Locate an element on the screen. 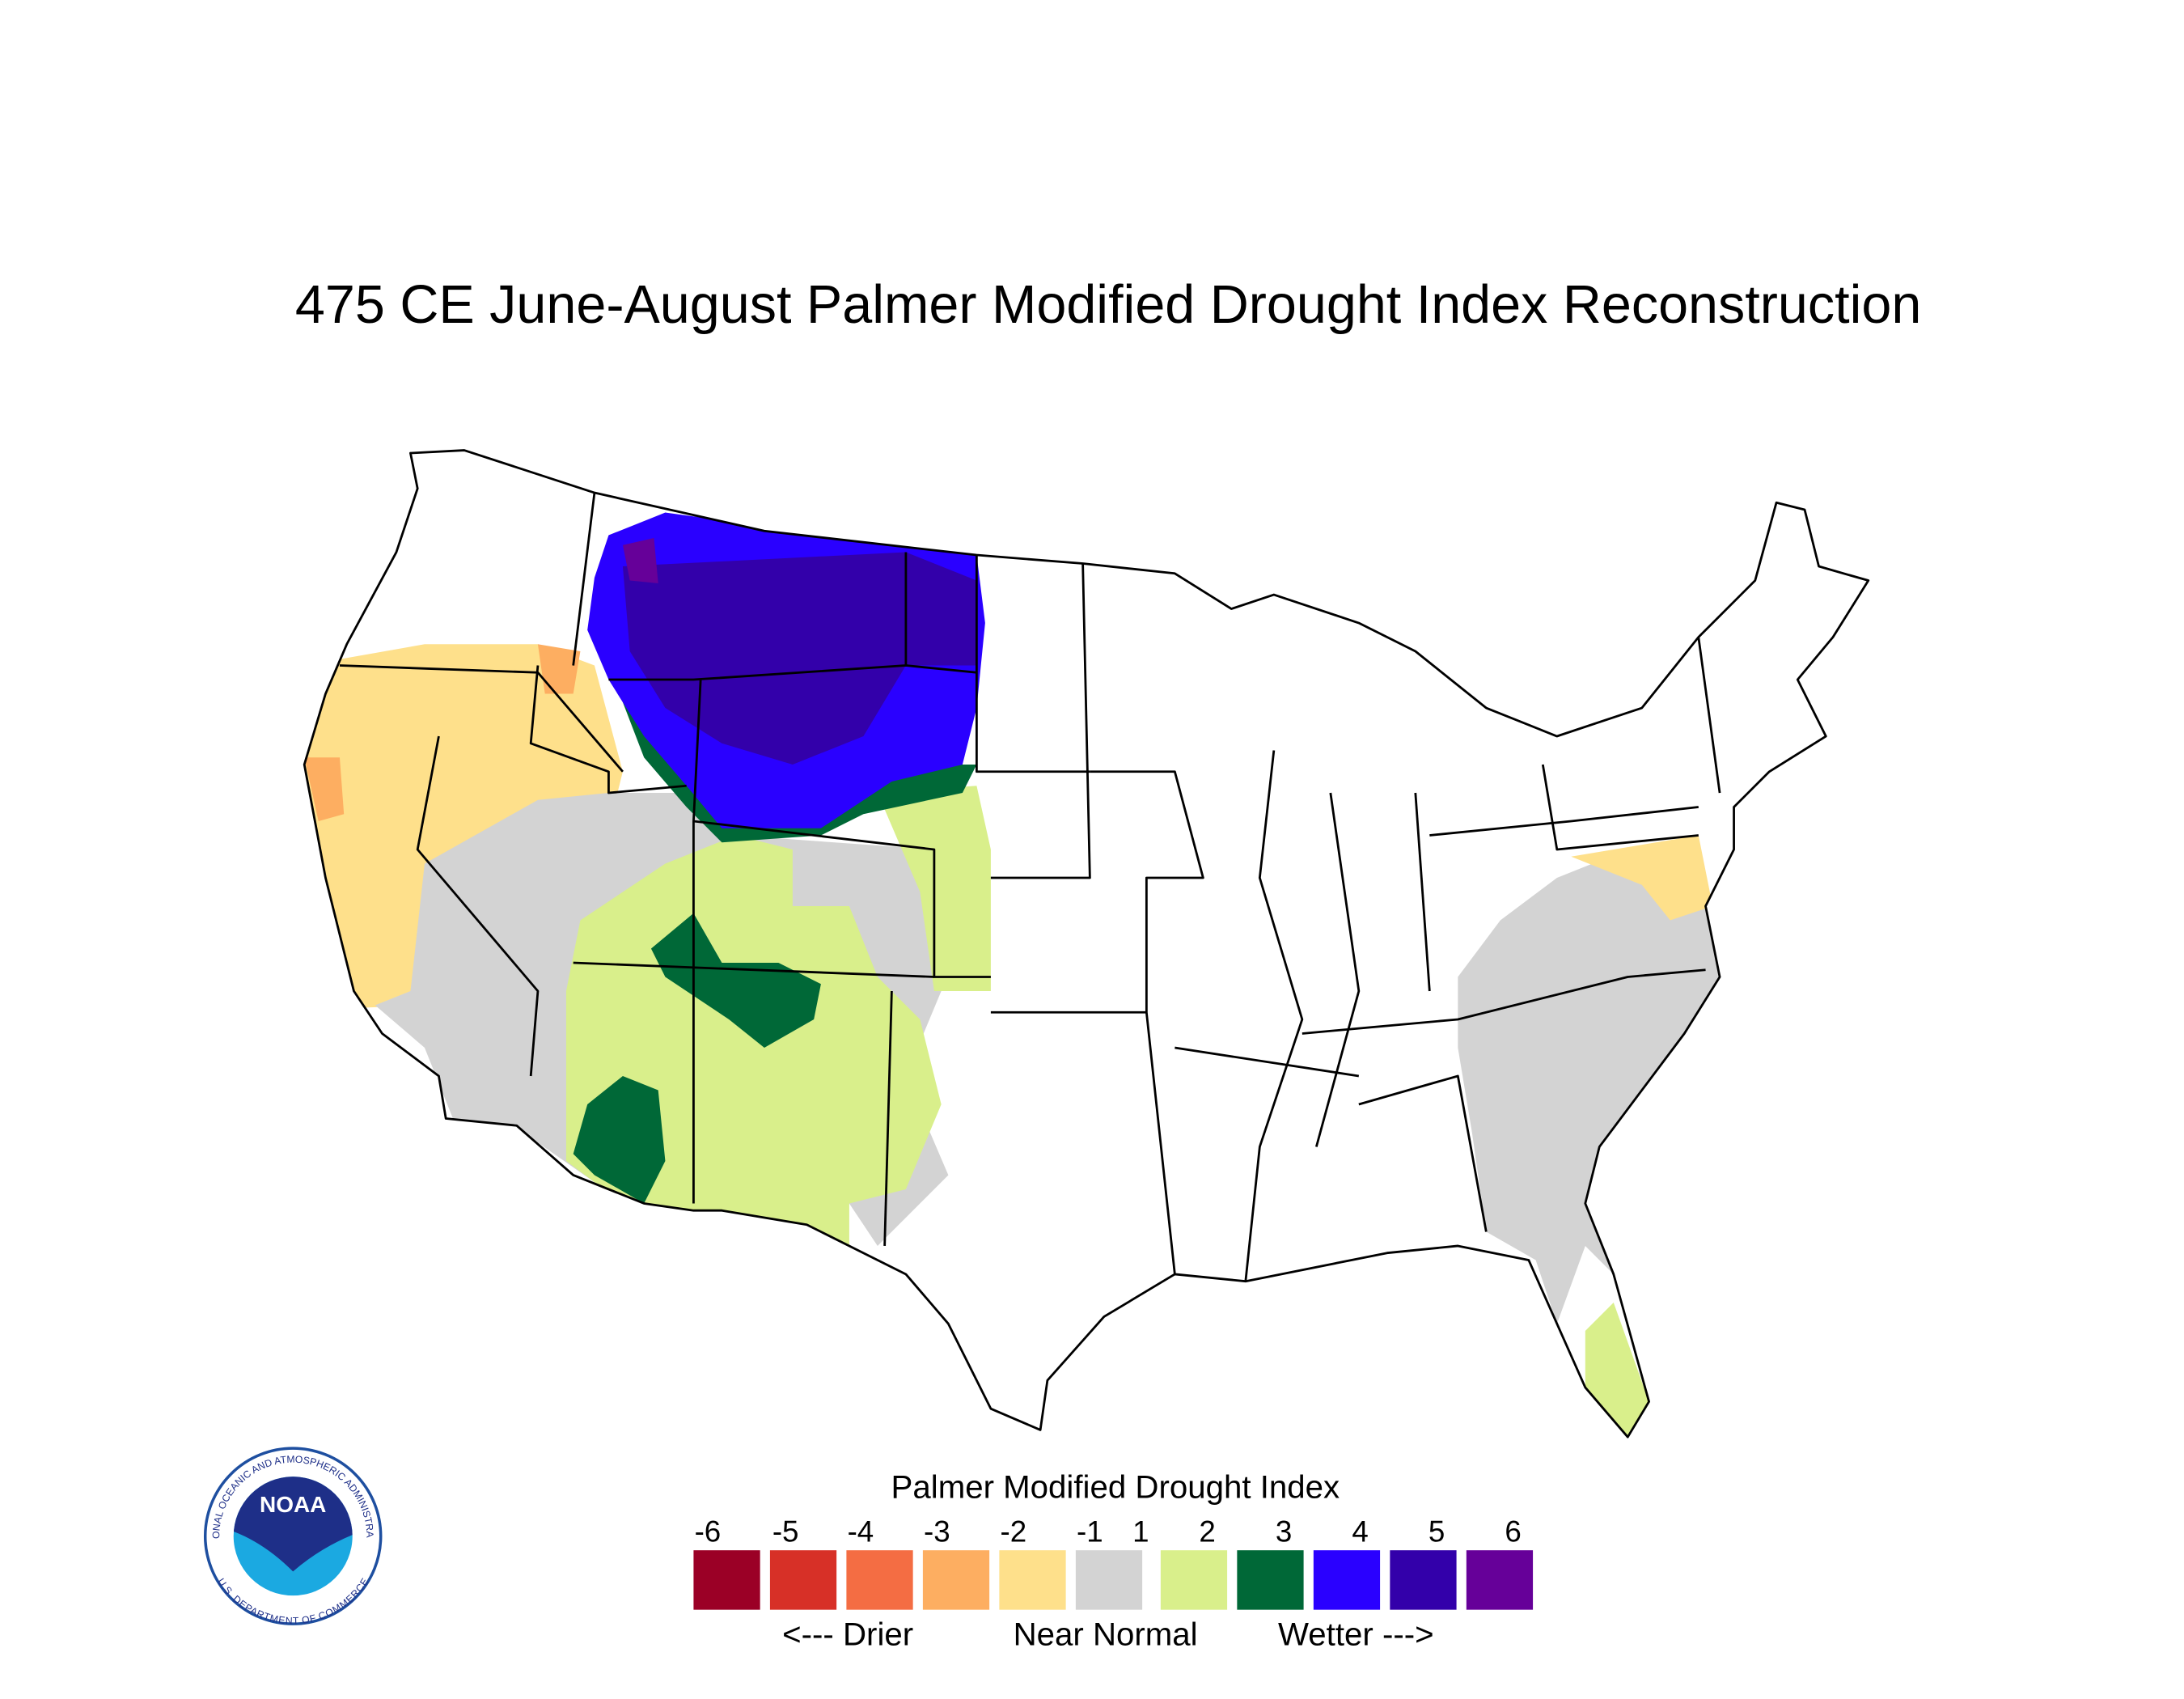 This screenshot has width=2184, height=1699. legend-annotation: Near Normal is located at coordinates (1106, 1634).